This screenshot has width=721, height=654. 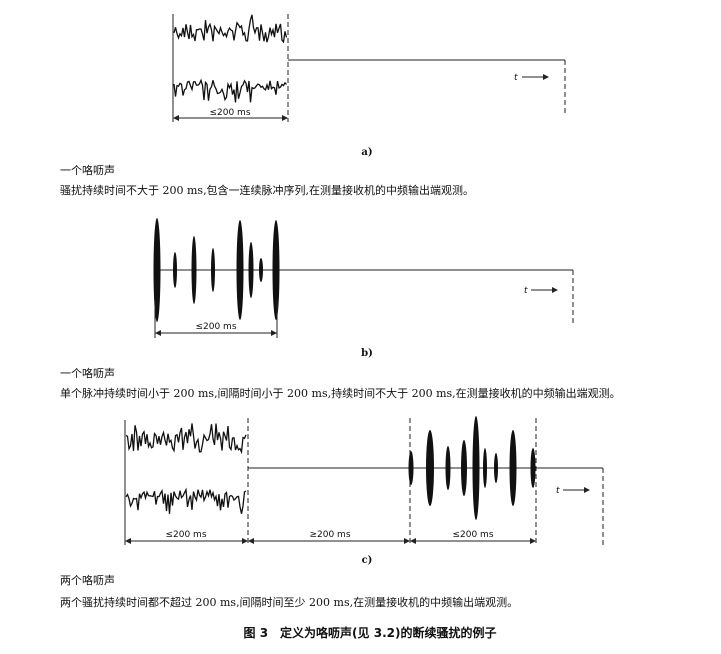 What do you see at coordinates (87, 373) in the screenshot?
I see `panel-b-title: 一个咯呖声` at bounding box center [87, 373].